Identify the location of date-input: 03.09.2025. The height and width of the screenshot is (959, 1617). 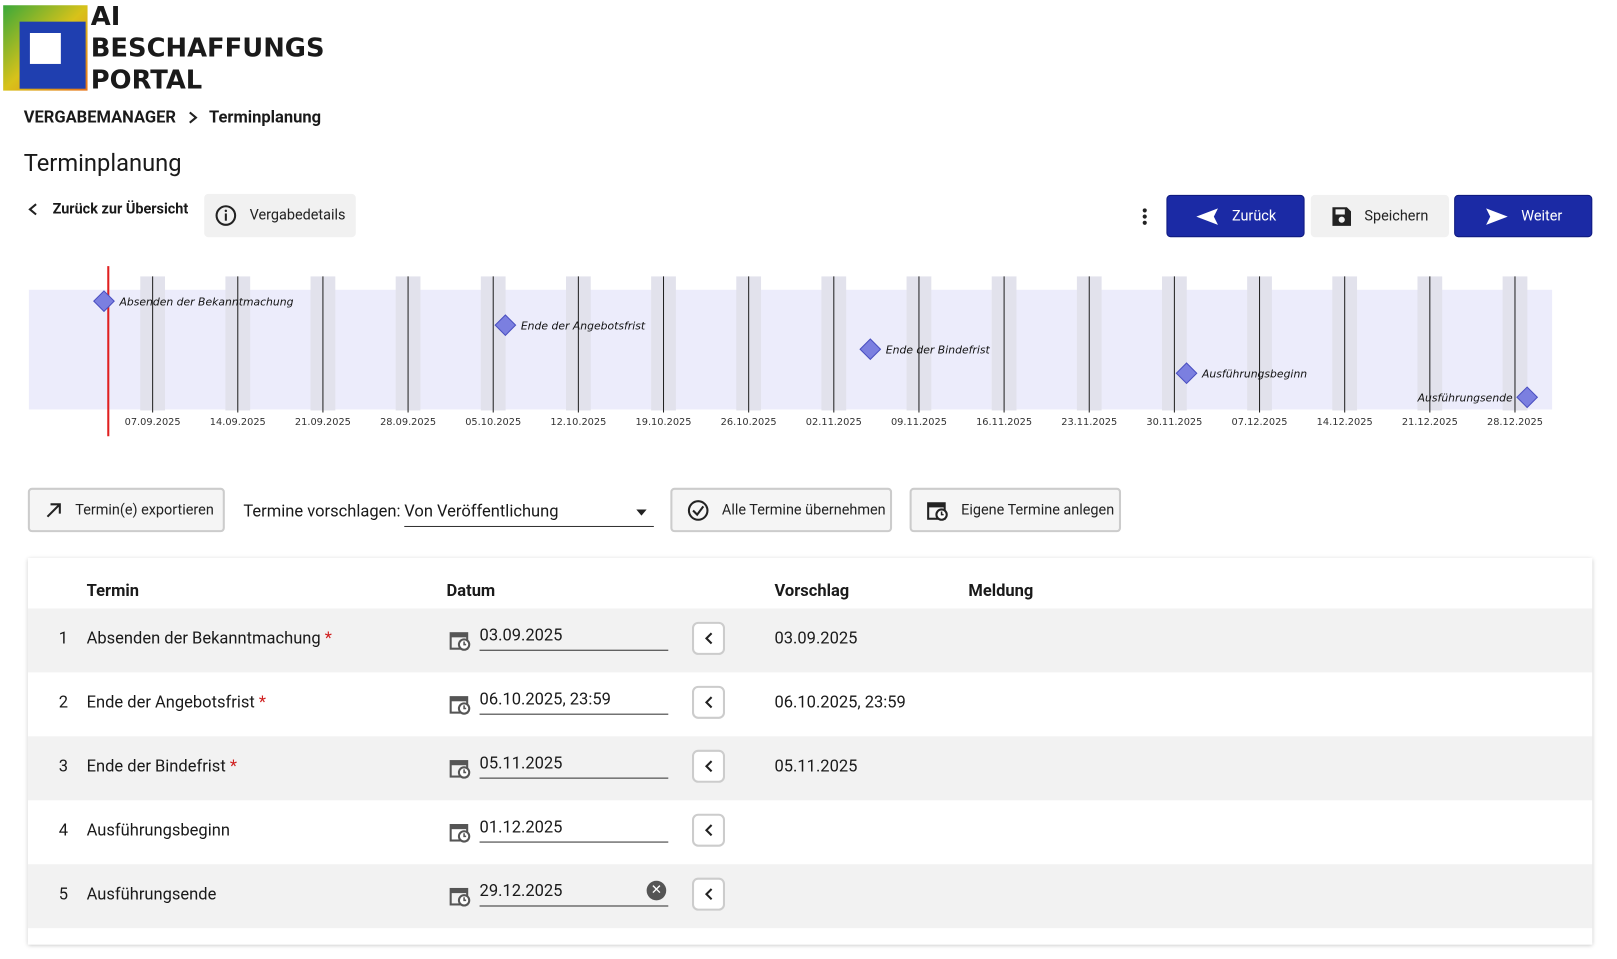
(574, 637).